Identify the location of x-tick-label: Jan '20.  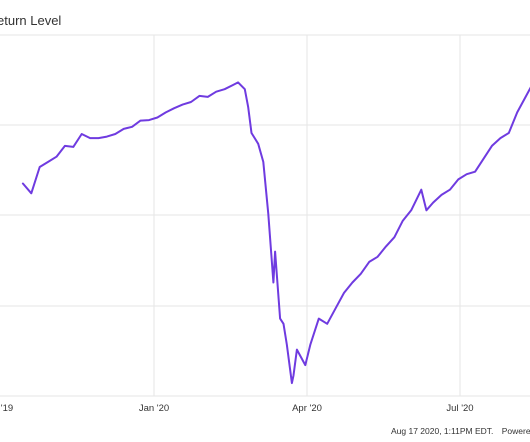
(154, 408).